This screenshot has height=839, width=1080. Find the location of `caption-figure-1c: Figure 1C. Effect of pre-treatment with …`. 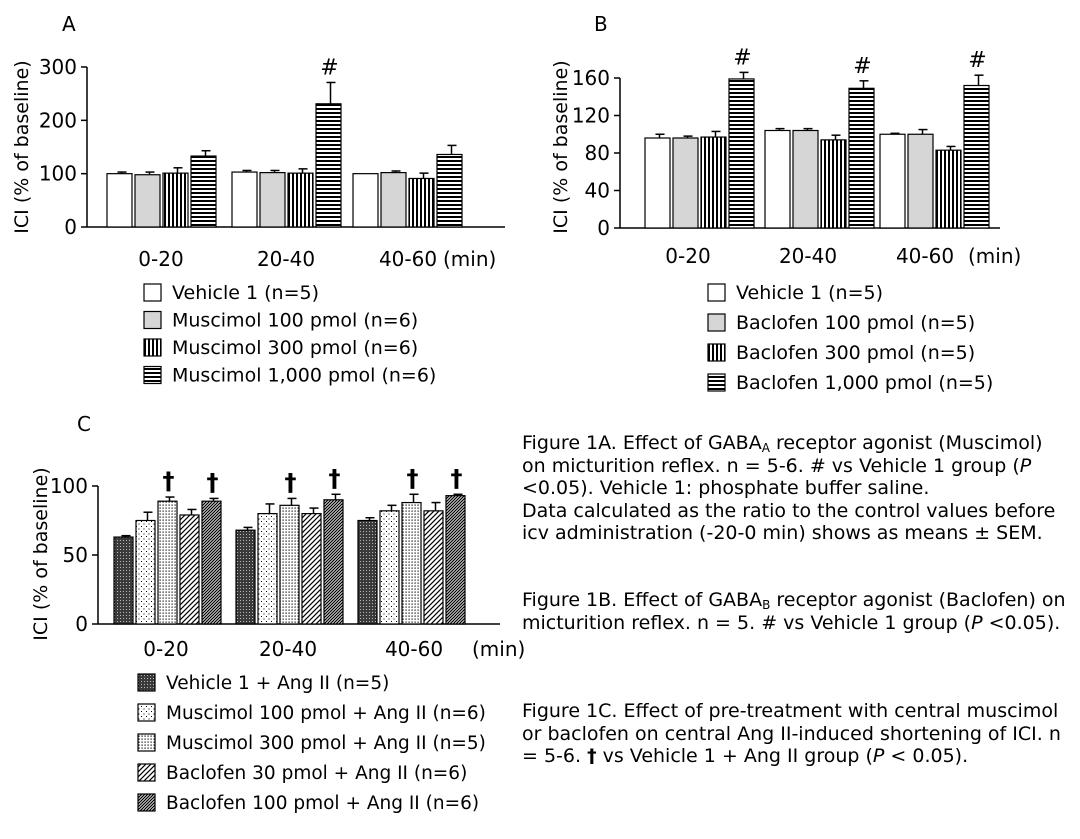

caption-figure-1c: Figure 1C. Effect of pre-treatment with … is located at coordinates (797, 734).